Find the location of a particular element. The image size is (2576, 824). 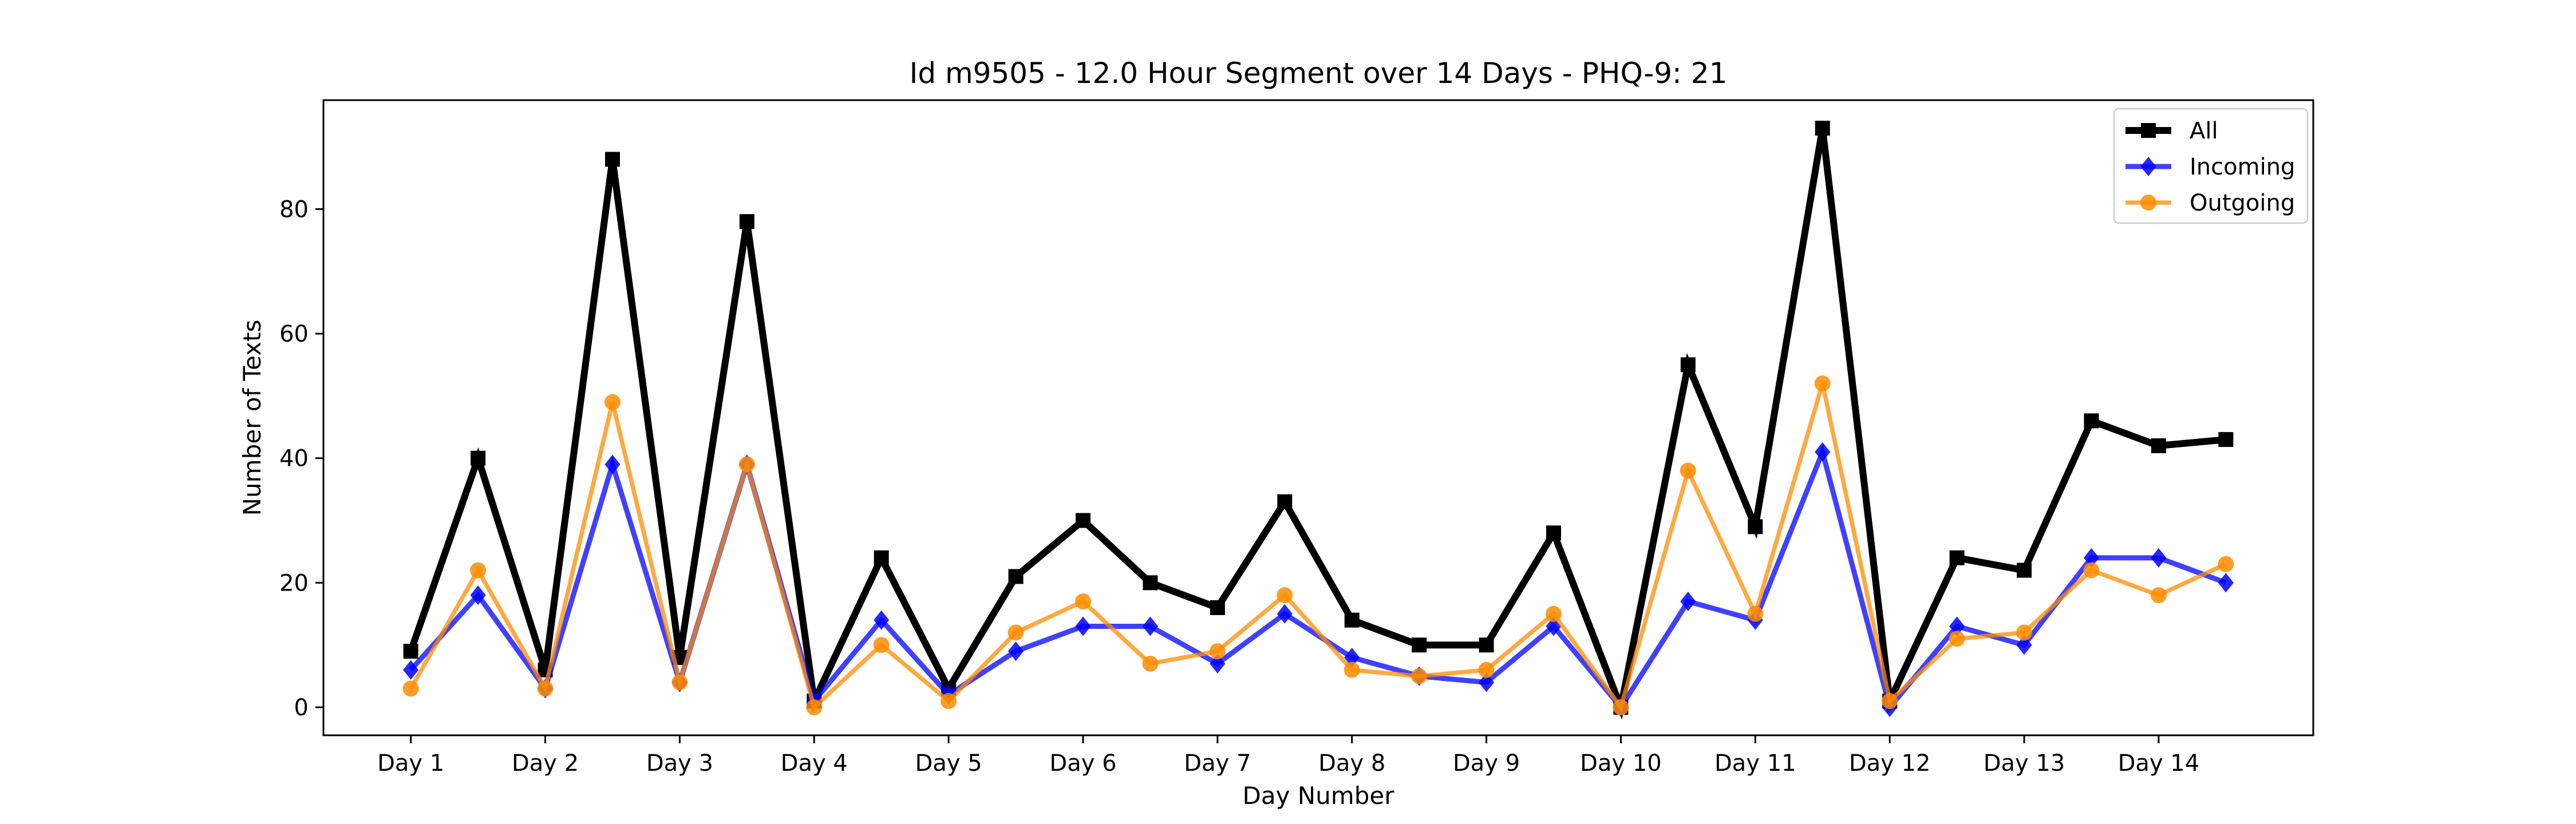

x-tick-label: Day 6 is located at coordinates (1082, 763).